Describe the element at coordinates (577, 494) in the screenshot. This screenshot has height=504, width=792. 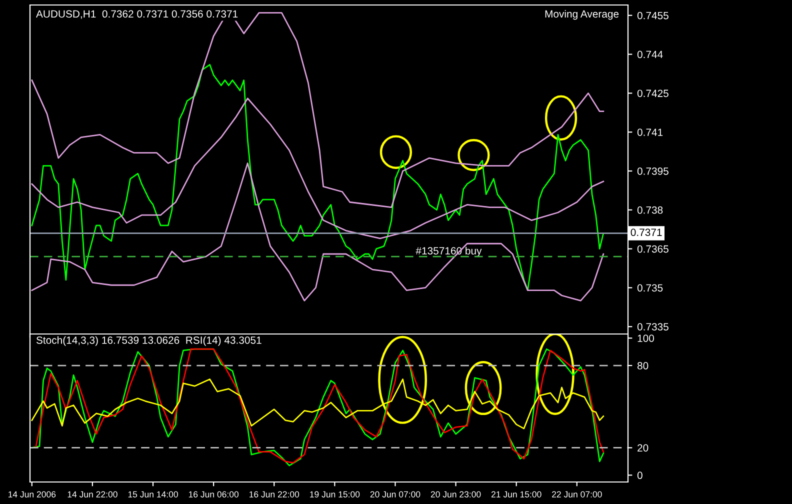
I see `x-tick-label: 22 Jun 07:00` at that location.